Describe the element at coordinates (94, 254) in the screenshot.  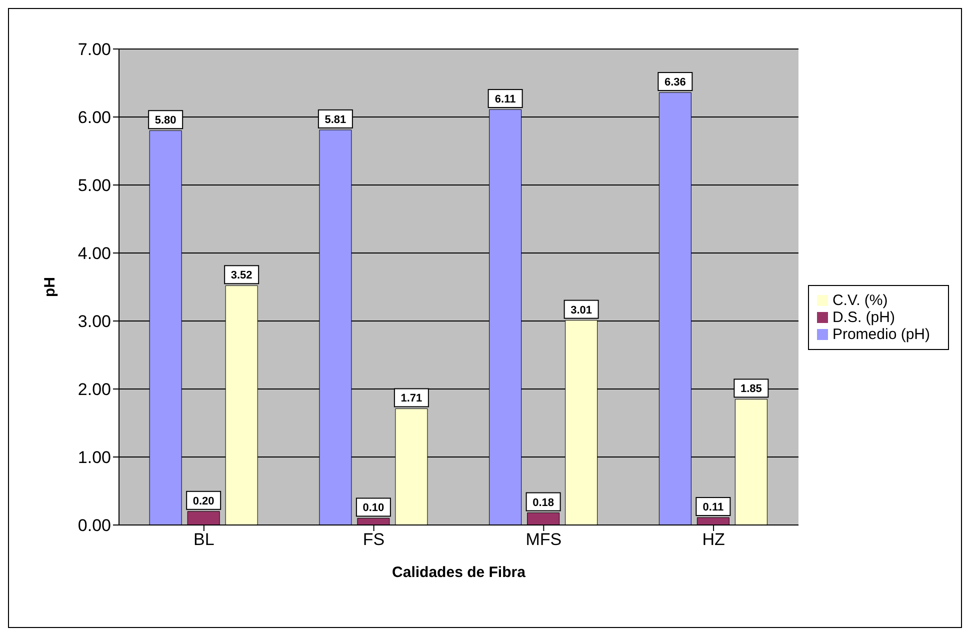
I see `y-tick-label: 4.00` at that location.